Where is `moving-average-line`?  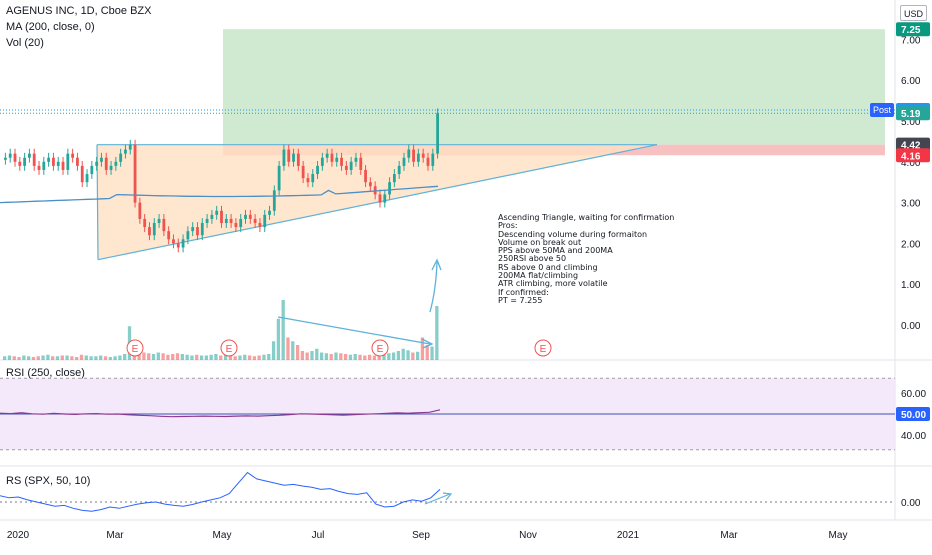
moving-average-line is located at coordinates (219, 194).